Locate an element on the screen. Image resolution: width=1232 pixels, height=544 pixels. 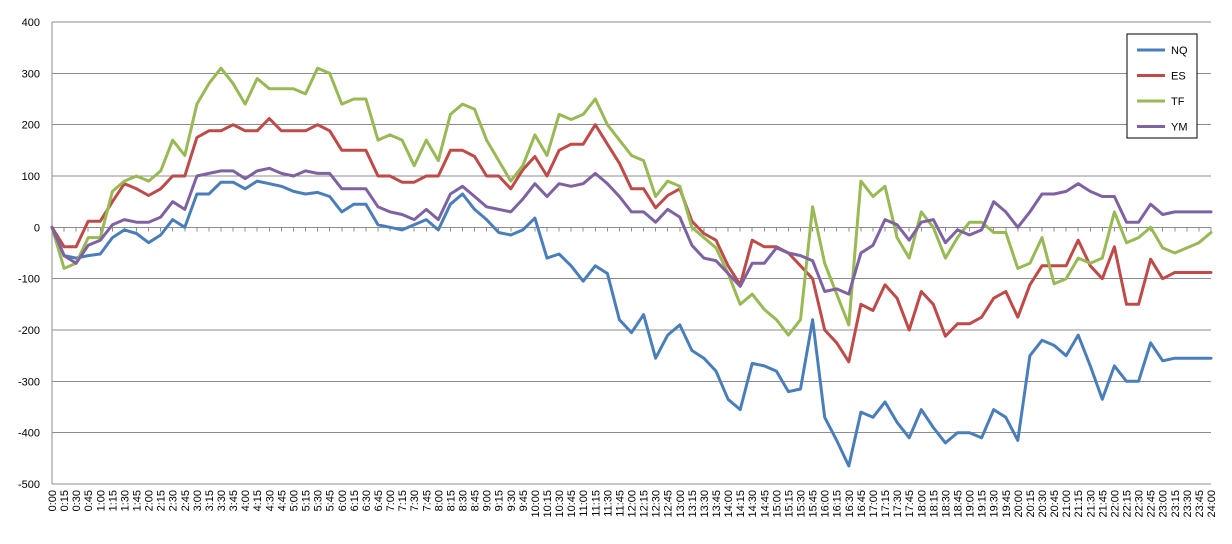
x-tick-label: 2:15 is located at coordinates (162, 500).